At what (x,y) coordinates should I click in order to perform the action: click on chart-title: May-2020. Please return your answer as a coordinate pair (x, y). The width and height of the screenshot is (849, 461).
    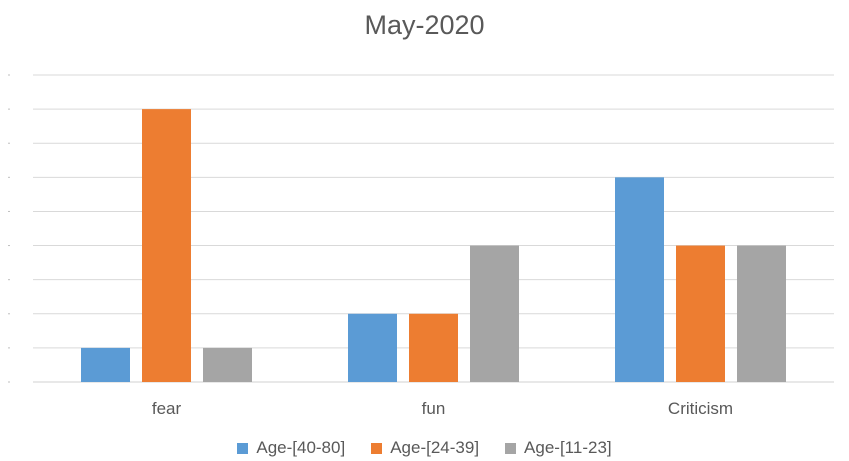
    Looking at the image, I should click on (424, 25).